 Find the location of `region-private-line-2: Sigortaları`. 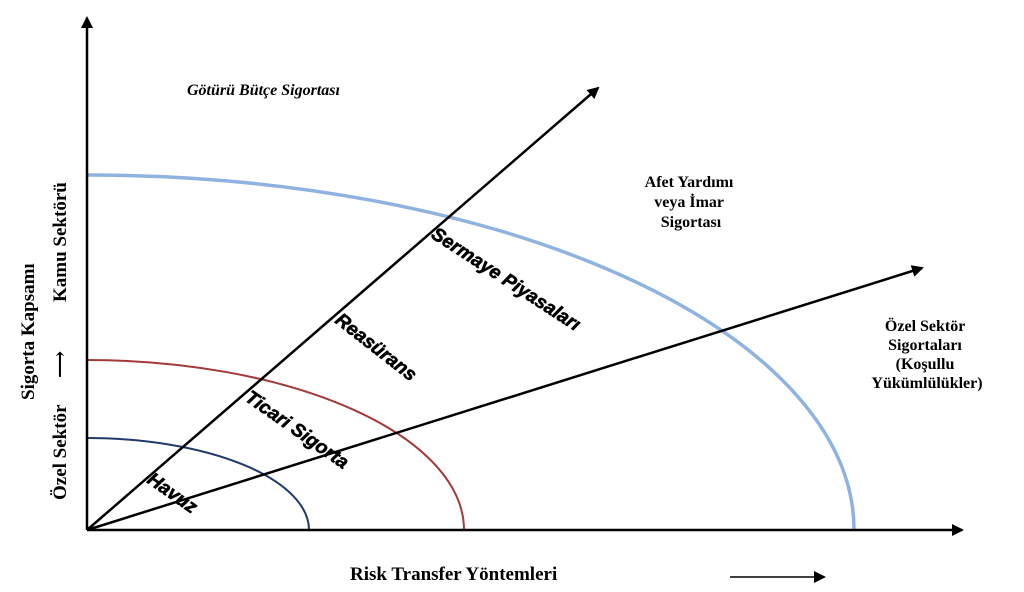

region-private-line-2: Sigortaları is located at coordinates (925, 345).